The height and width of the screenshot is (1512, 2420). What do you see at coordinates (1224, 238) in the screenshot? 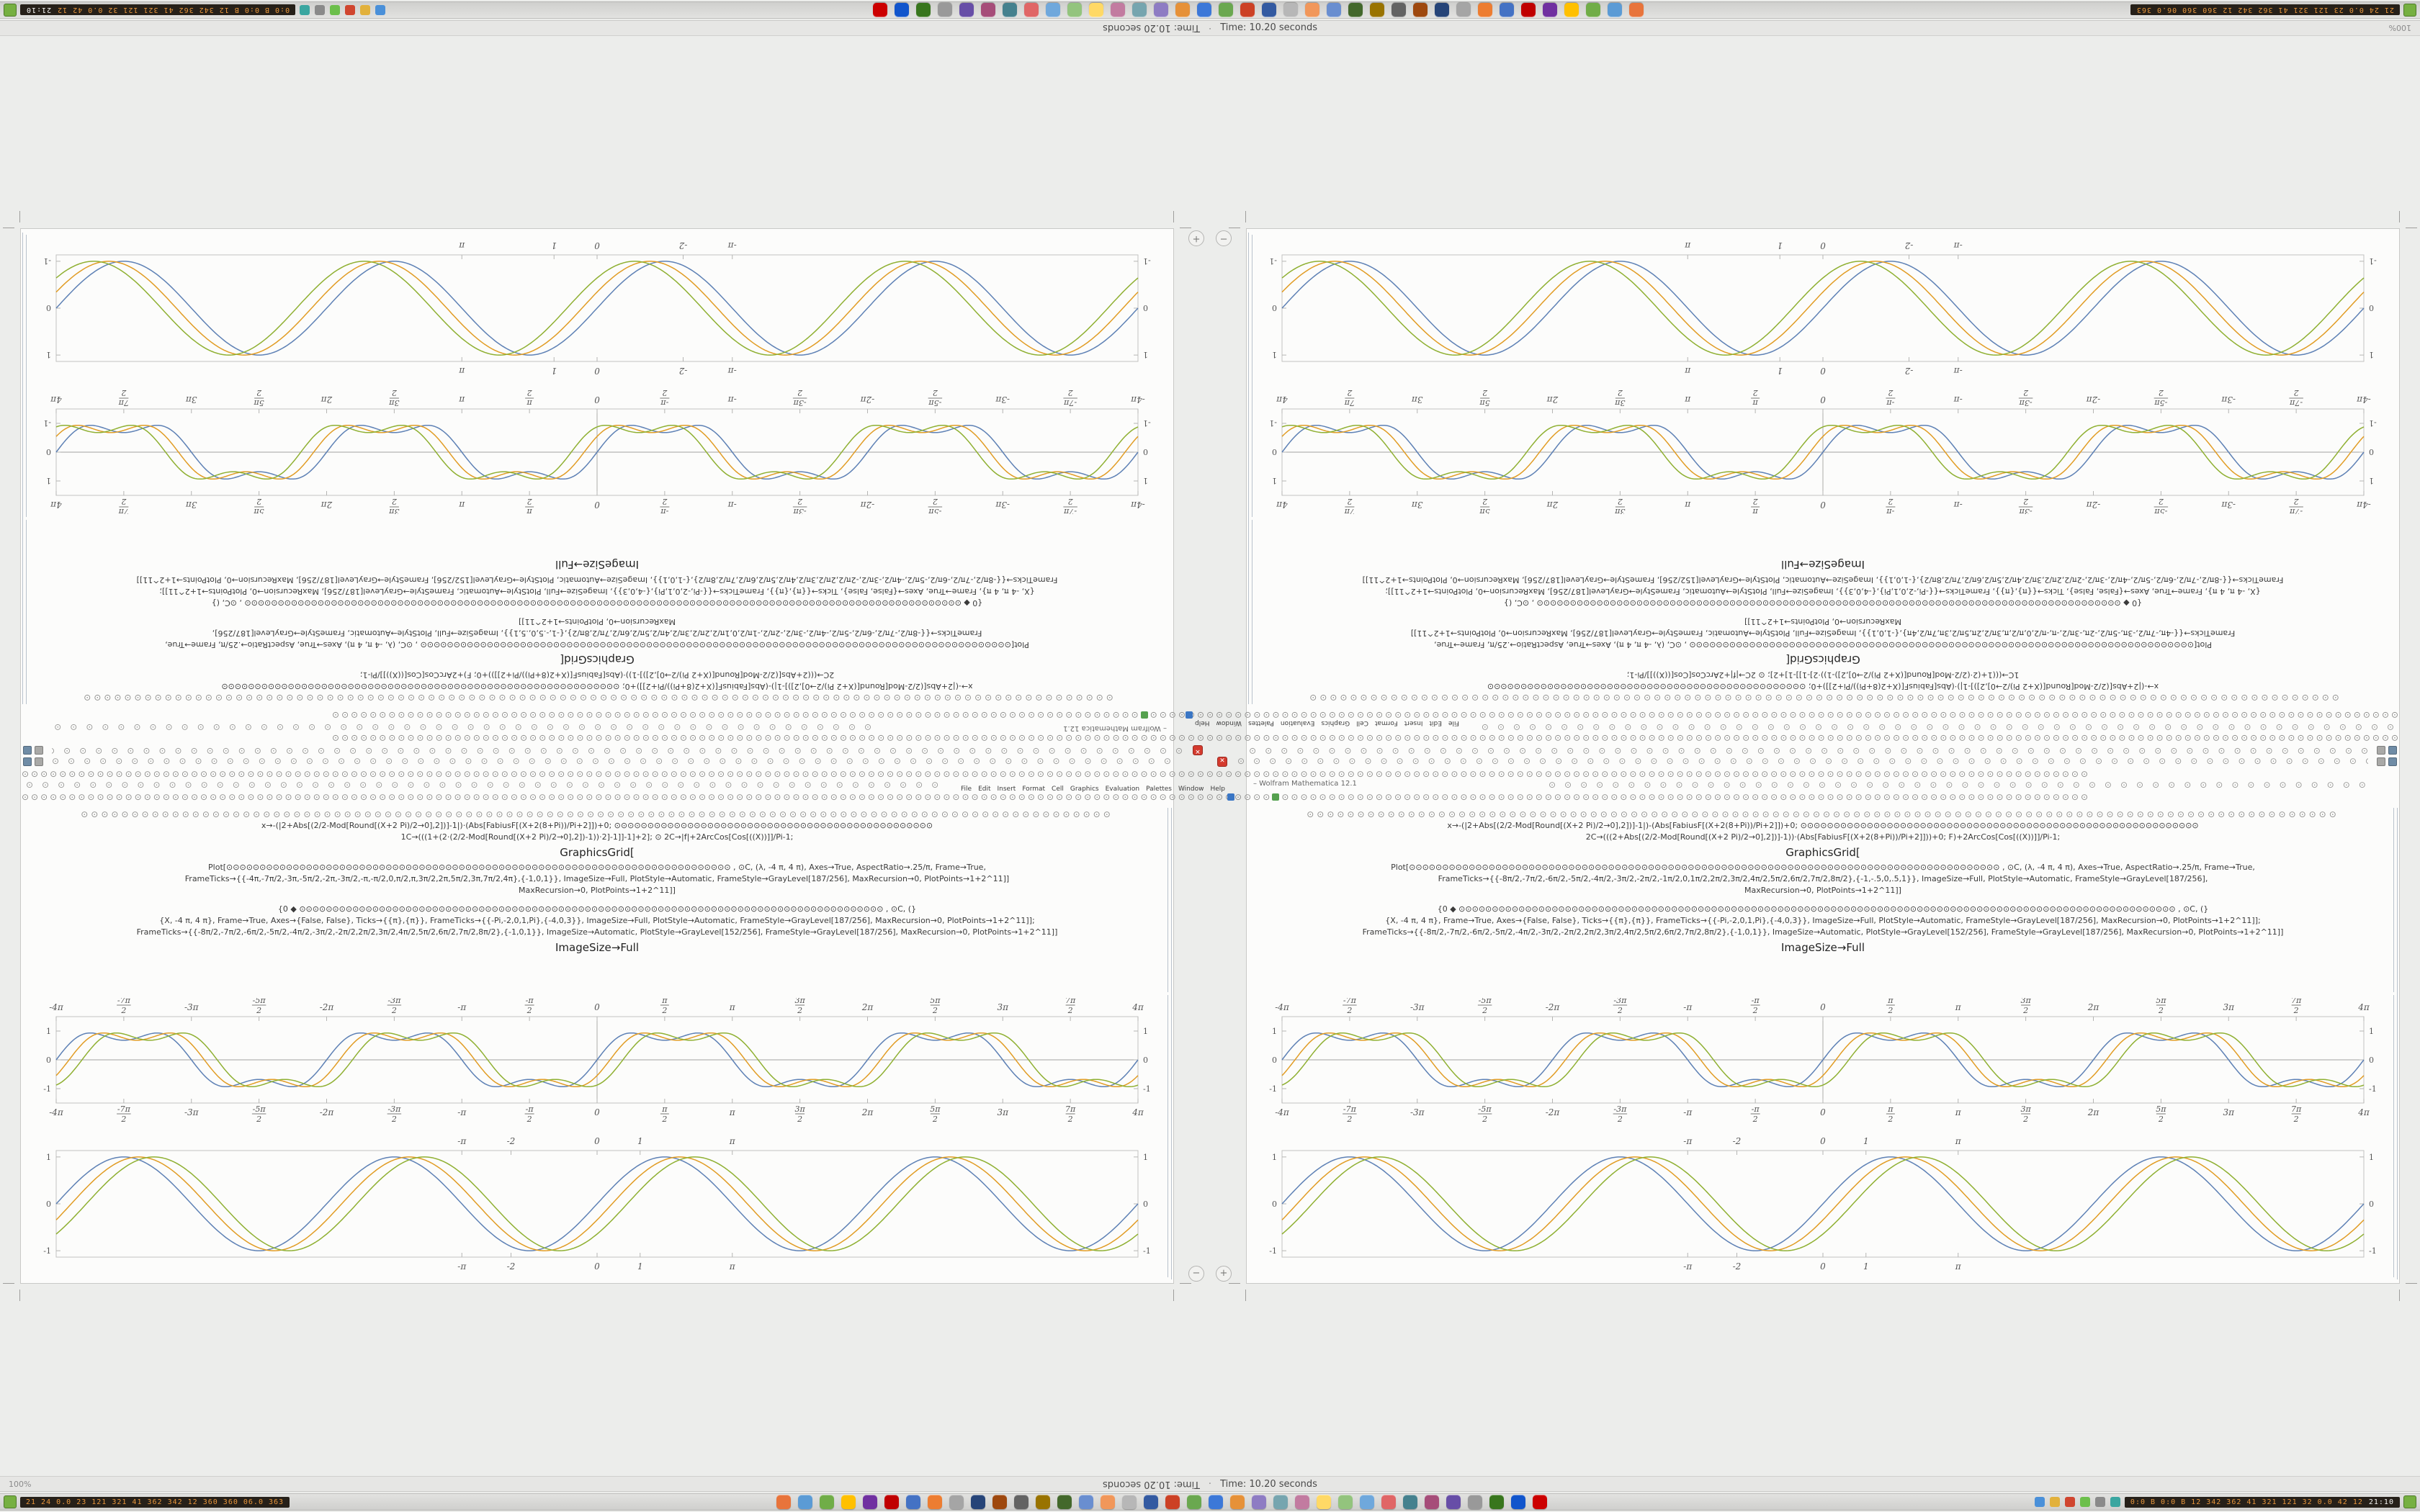
I see `page-nav-up-button: −` at bounding box center [1224, 238].